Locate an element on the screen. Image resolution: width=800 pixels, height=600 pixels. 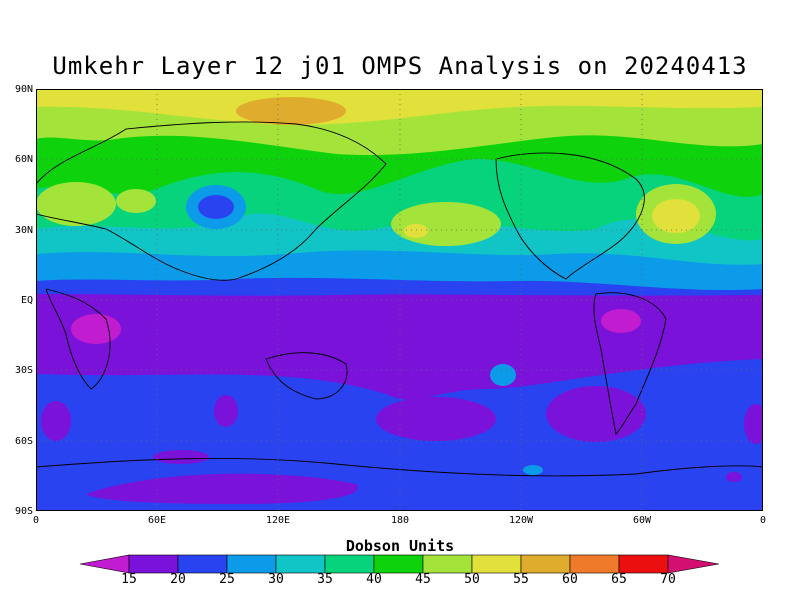
lat-label-30n: 30N is located at coordinates (23, 230).